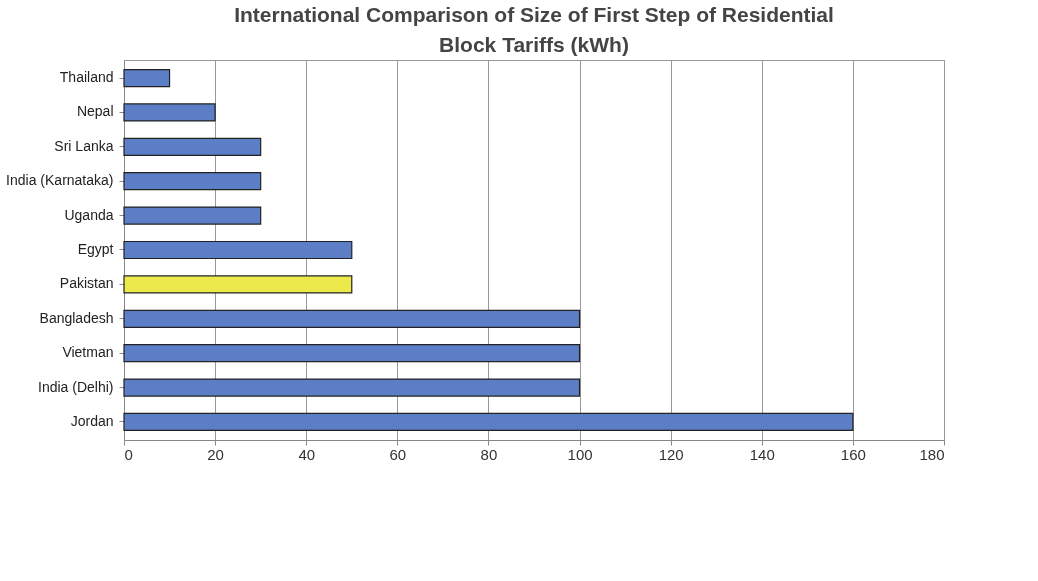 The height and width of the screenshot is (581, 1038). I want to click on x-tick-label: 100, so click(580, 454).